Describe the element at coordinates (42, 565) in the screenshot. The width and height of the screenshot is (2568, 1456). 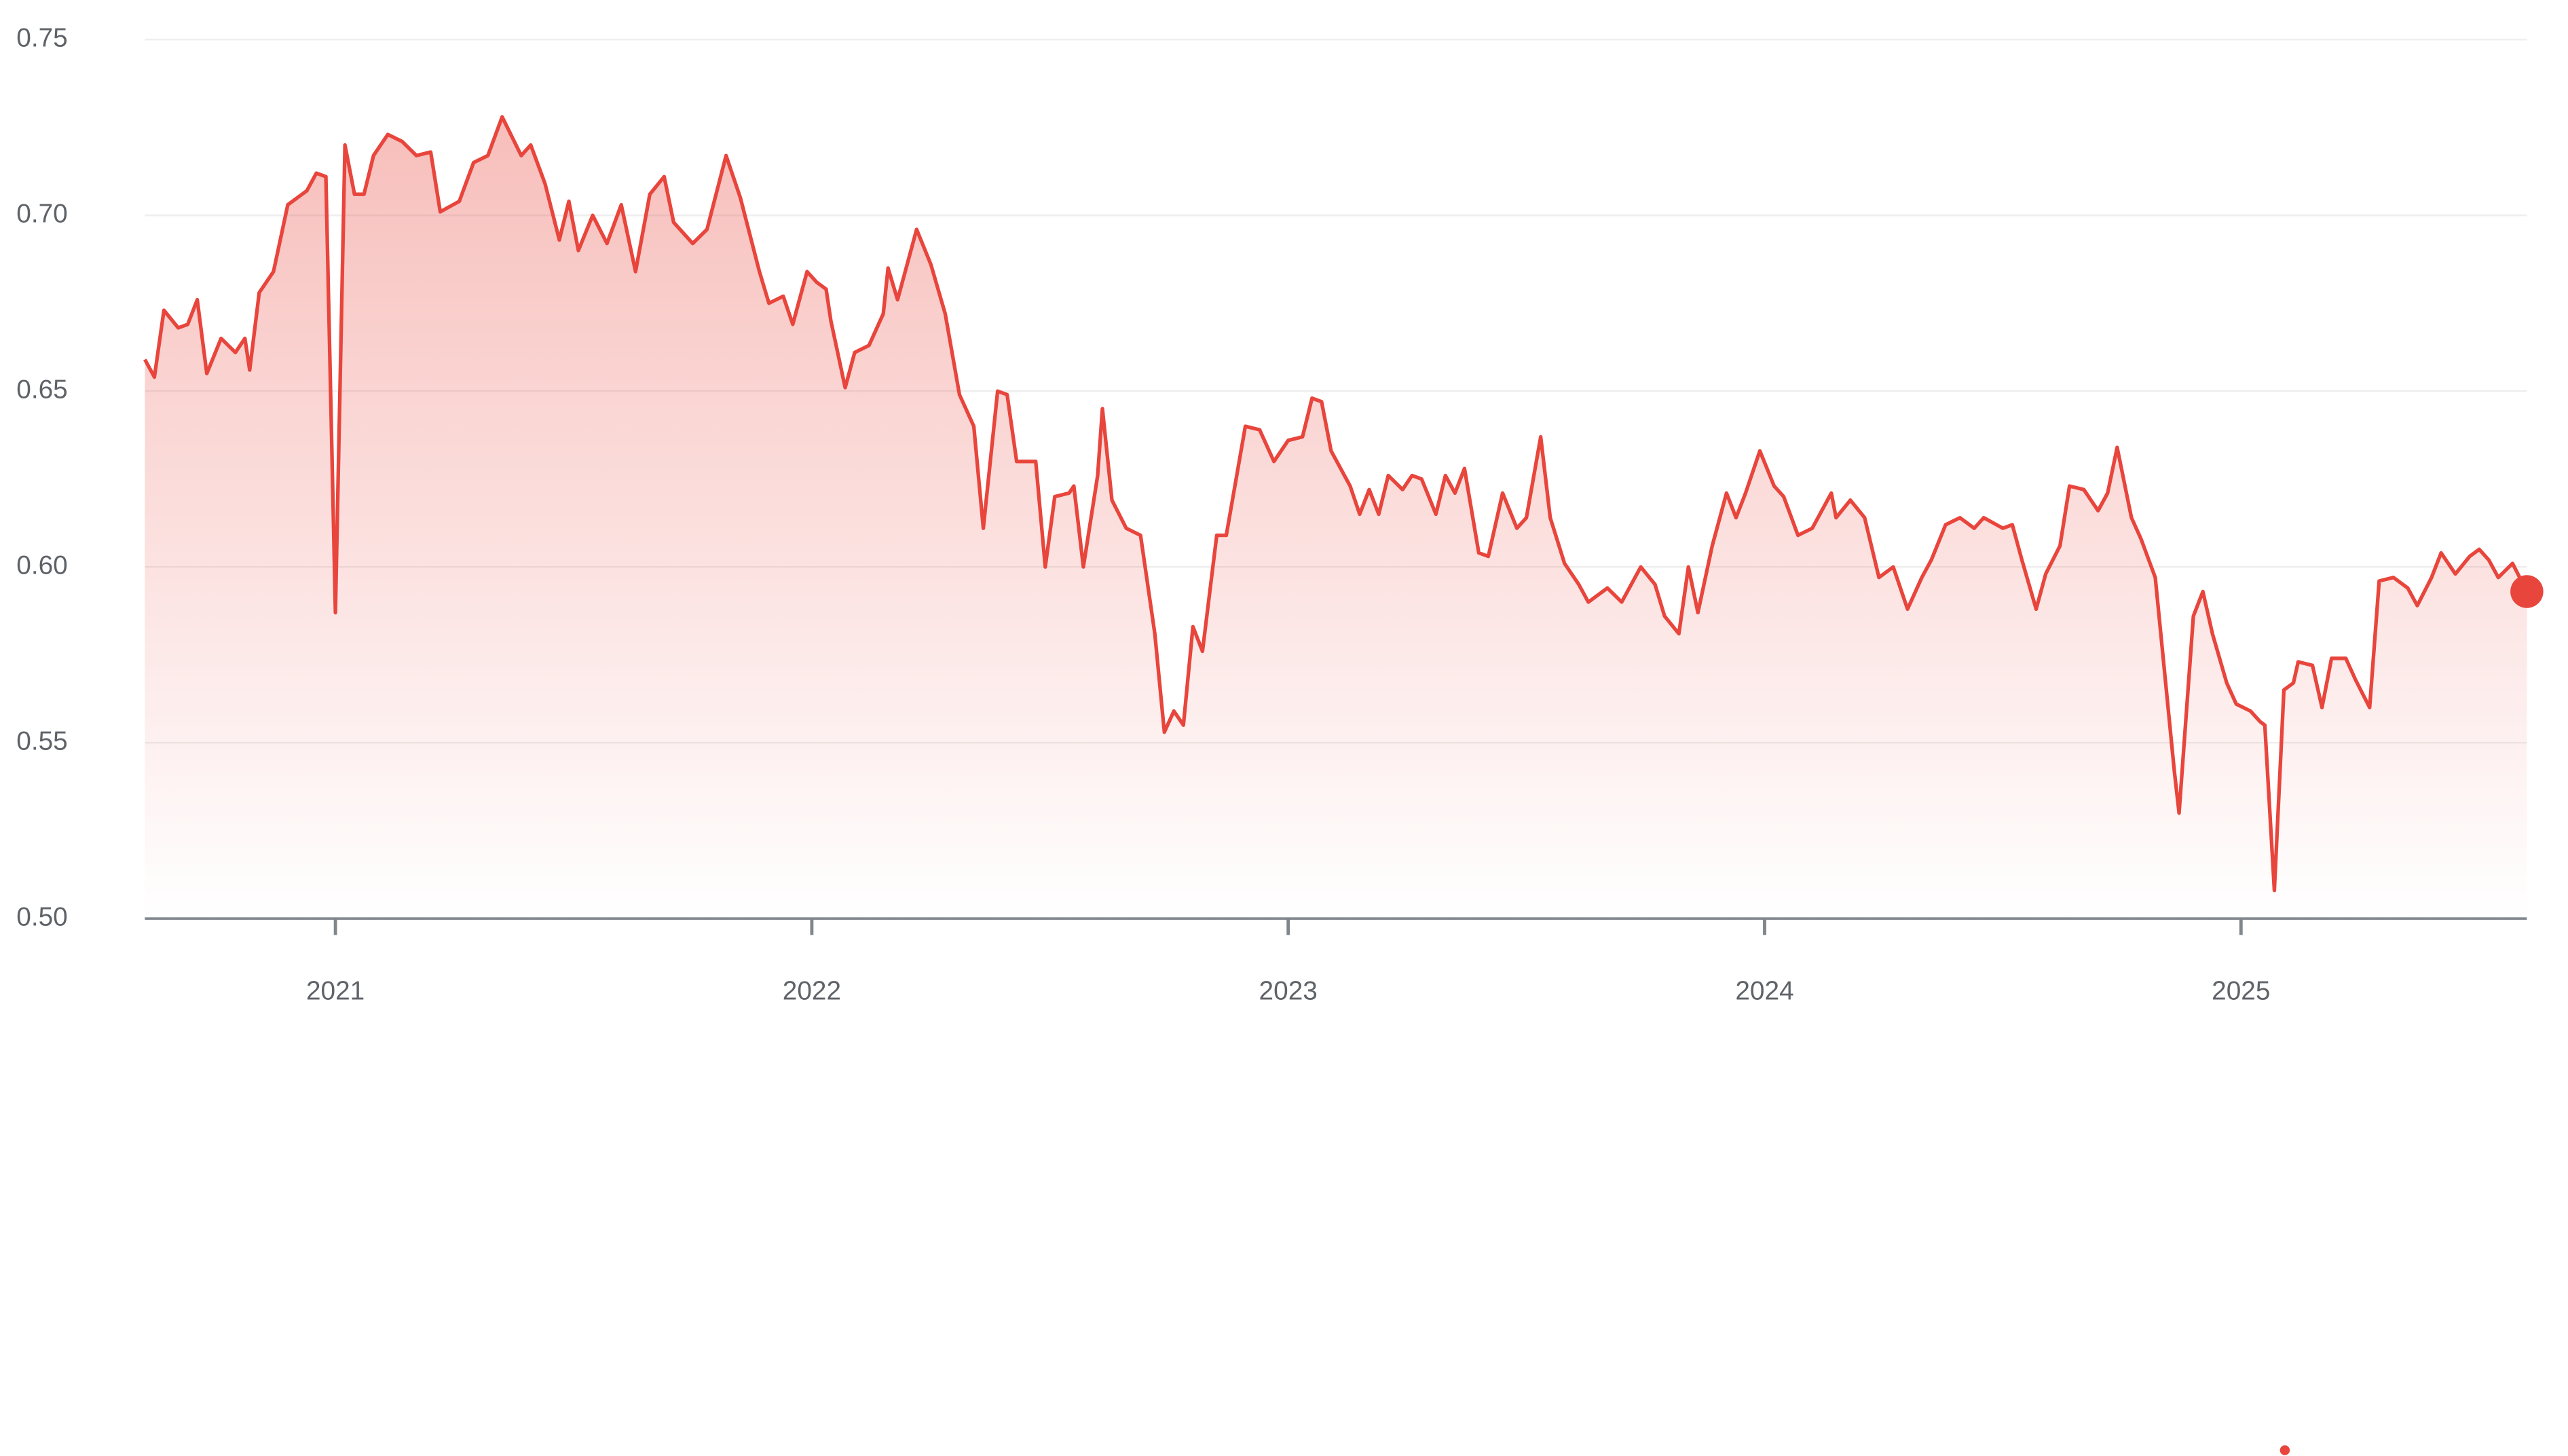
I see `y-tick-label: 0.60` at that location.